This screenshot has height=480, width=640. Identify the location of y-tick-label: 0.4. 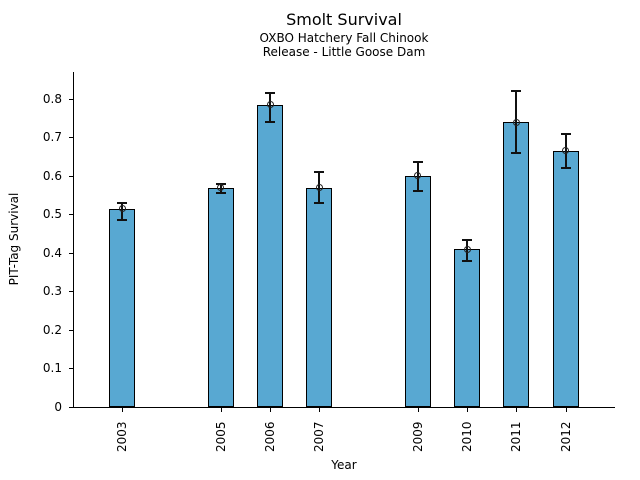
(52, 252).